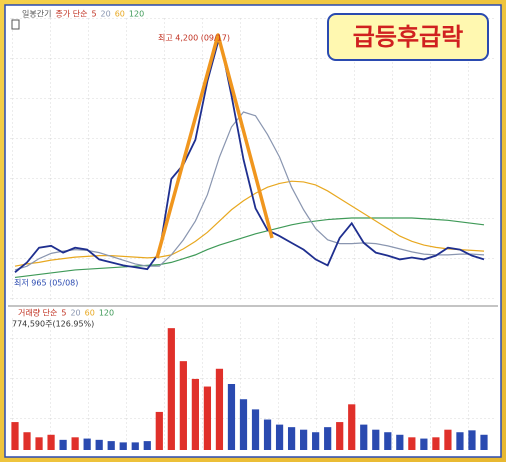 This screenshot has height=466, width=506. I want to click on title: 급등후급락, so click(408, 37).